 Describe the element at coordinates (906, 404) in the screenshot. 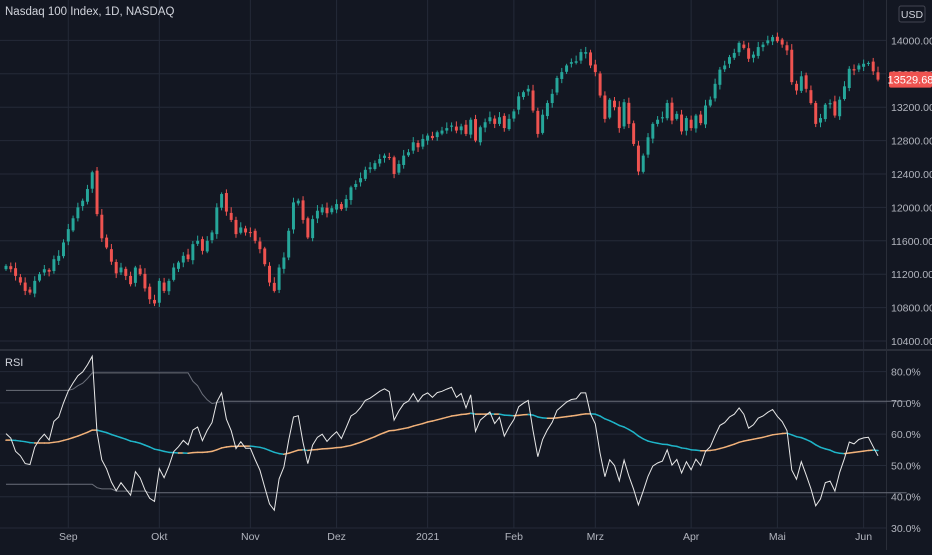

I see `rsi-tick-label: 70.0%` at that location.